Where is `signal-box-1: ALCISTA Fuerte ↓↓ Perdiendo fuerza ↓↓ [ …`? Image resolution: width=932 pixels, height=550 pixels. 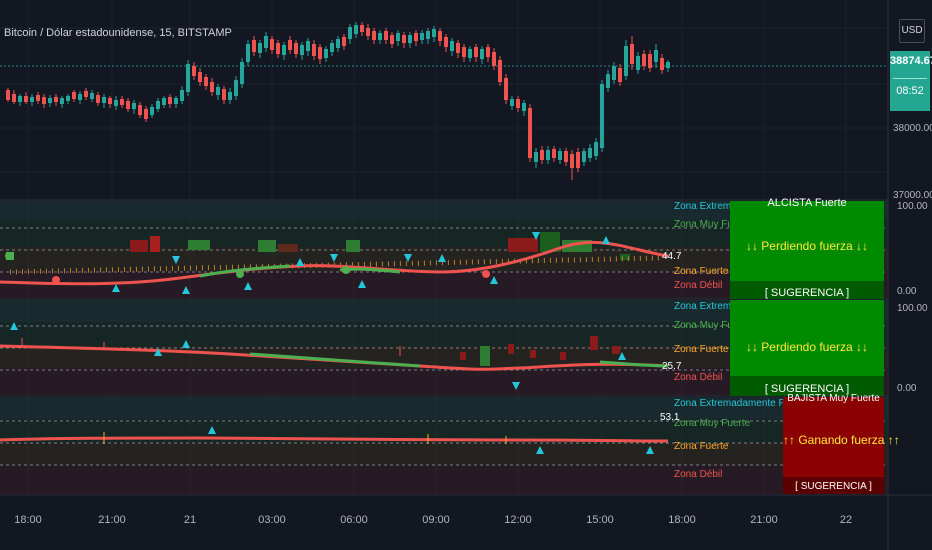
signal-box-1: ALCISTA Fuerte ↓↓ Perdiendo fuerza ↓↓ [ … is located at coordinates (807, 248).